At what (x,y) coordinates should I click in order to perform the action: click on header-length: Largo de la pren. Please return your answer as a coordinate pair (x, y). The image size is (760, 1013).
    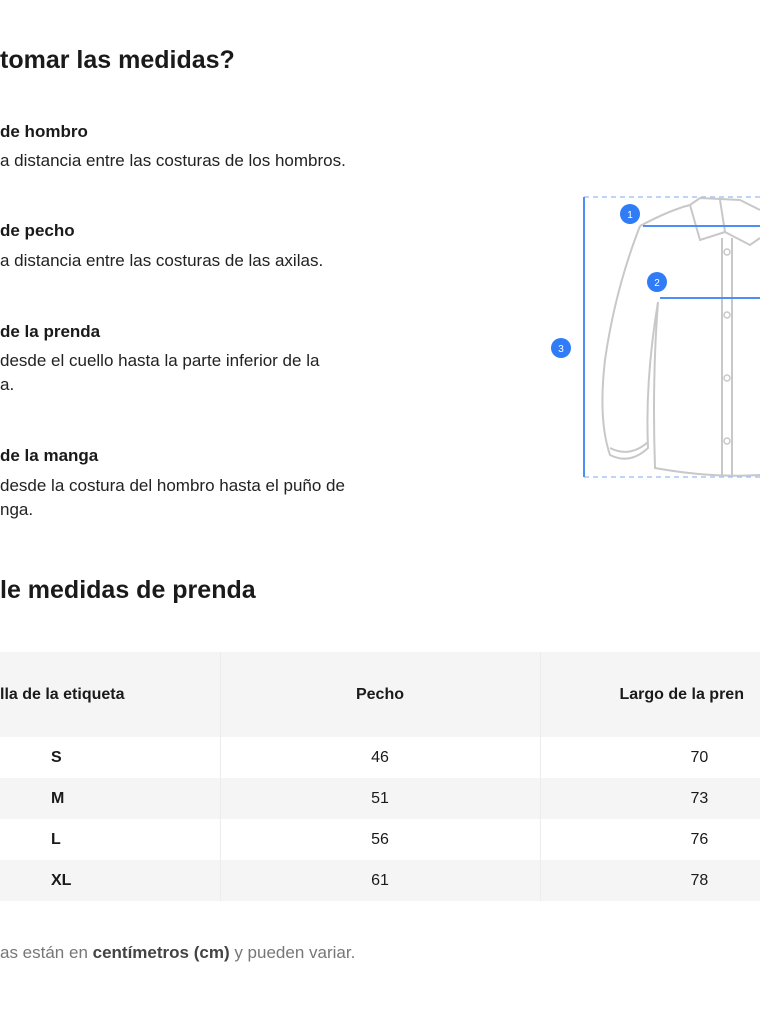
    Looking at the image, I should click on (649, 694).